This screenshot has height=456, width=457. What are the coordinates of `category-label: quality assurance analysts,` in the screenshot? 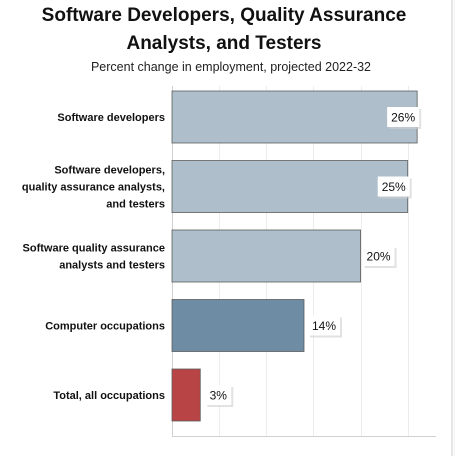 It's located at (93, 188).